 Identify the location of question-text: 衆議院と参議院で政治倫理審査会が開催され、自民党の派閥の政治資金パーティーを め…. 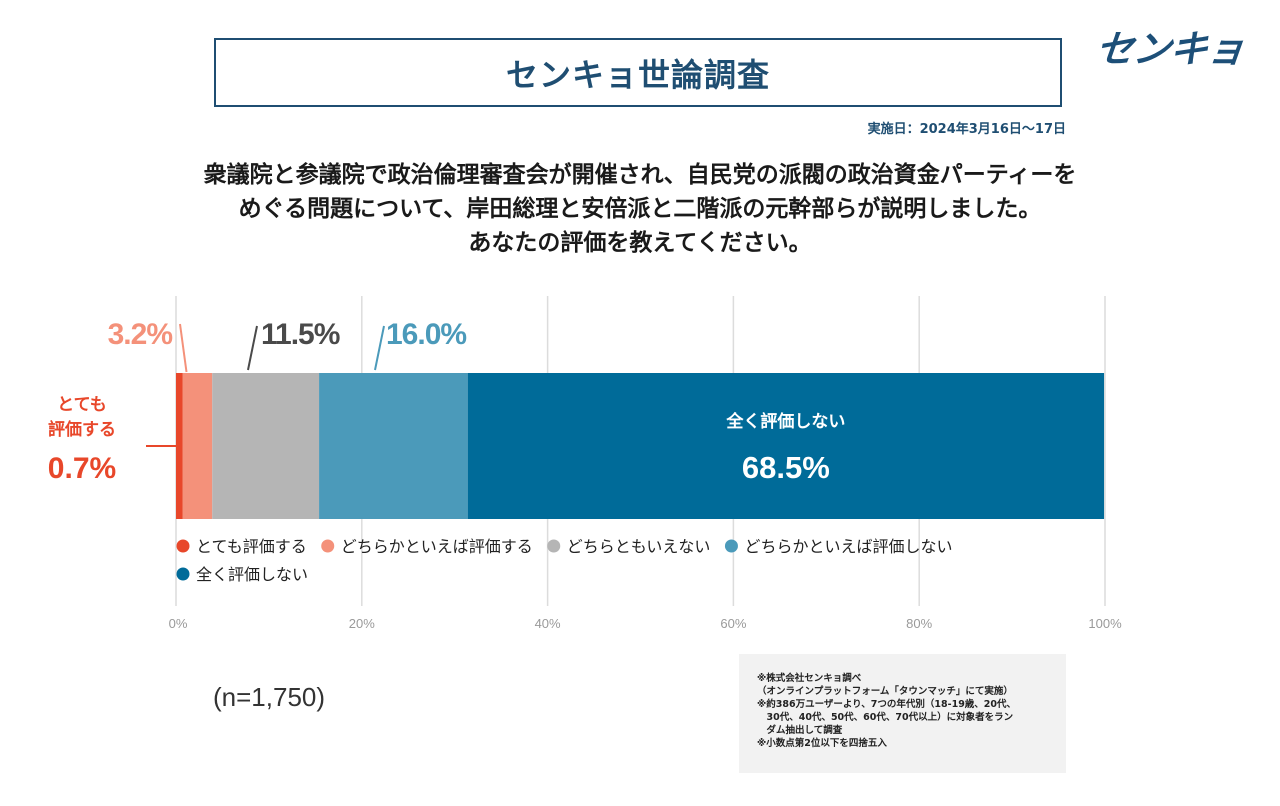
(640, 209).